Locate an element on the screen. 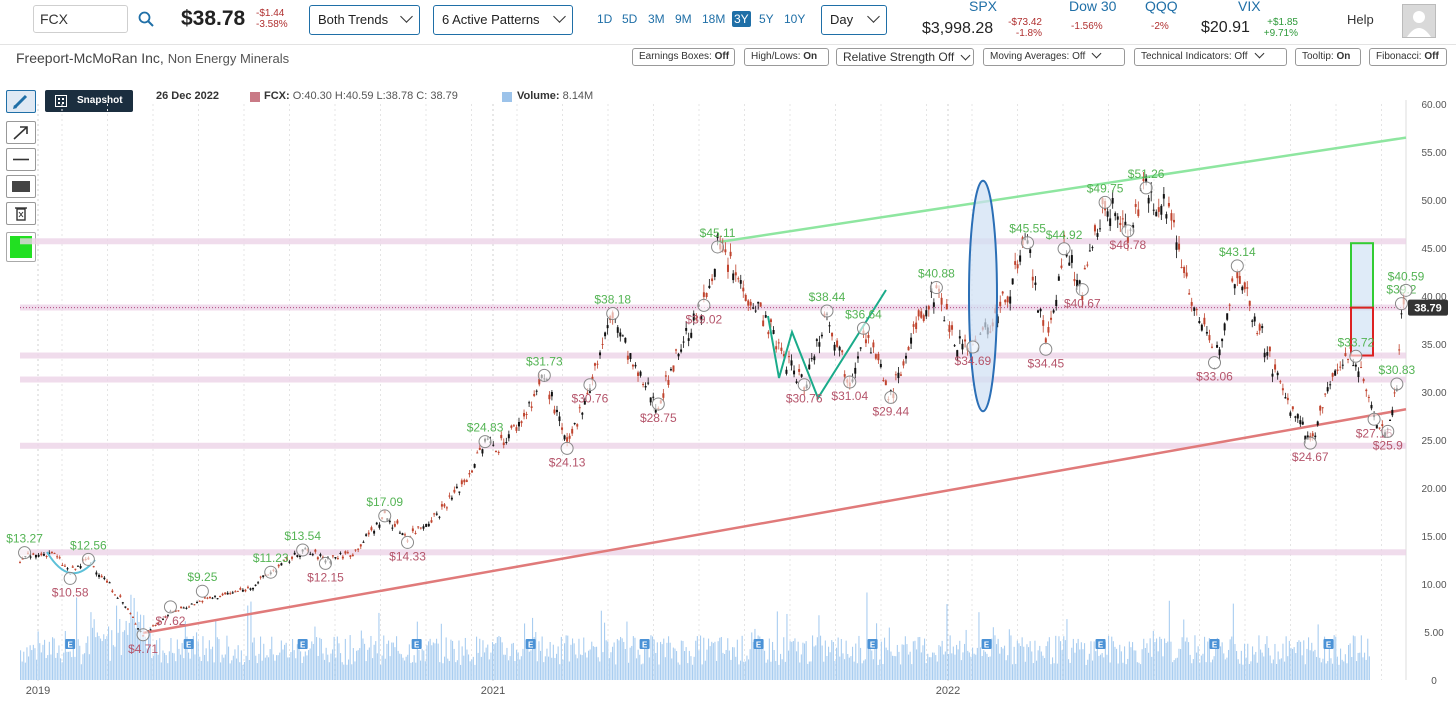 This screenshot has width=1456, height=708. index-spx: SPX $3,998.28 is located at coordinates (960, 18).